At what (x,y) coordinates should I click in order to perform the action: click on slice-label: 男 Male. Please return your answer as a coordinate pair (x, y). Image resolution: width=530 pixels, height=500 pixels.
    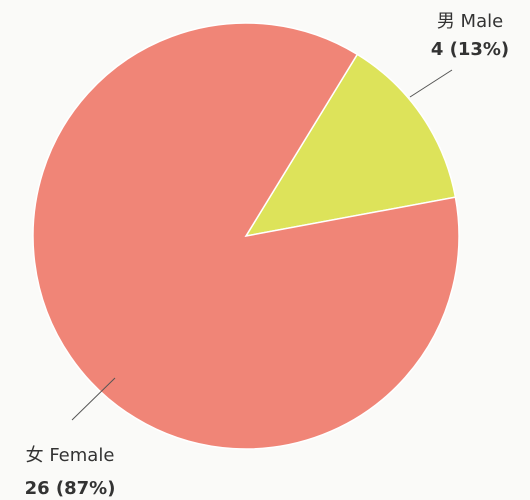
    Looking at the image, I should click on (470, 21).